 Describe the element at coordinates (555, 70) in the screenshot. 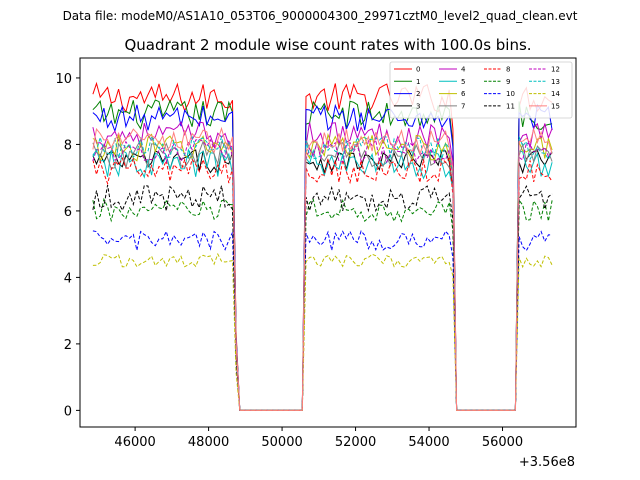

I see `legend-label-12: 12` at that location.